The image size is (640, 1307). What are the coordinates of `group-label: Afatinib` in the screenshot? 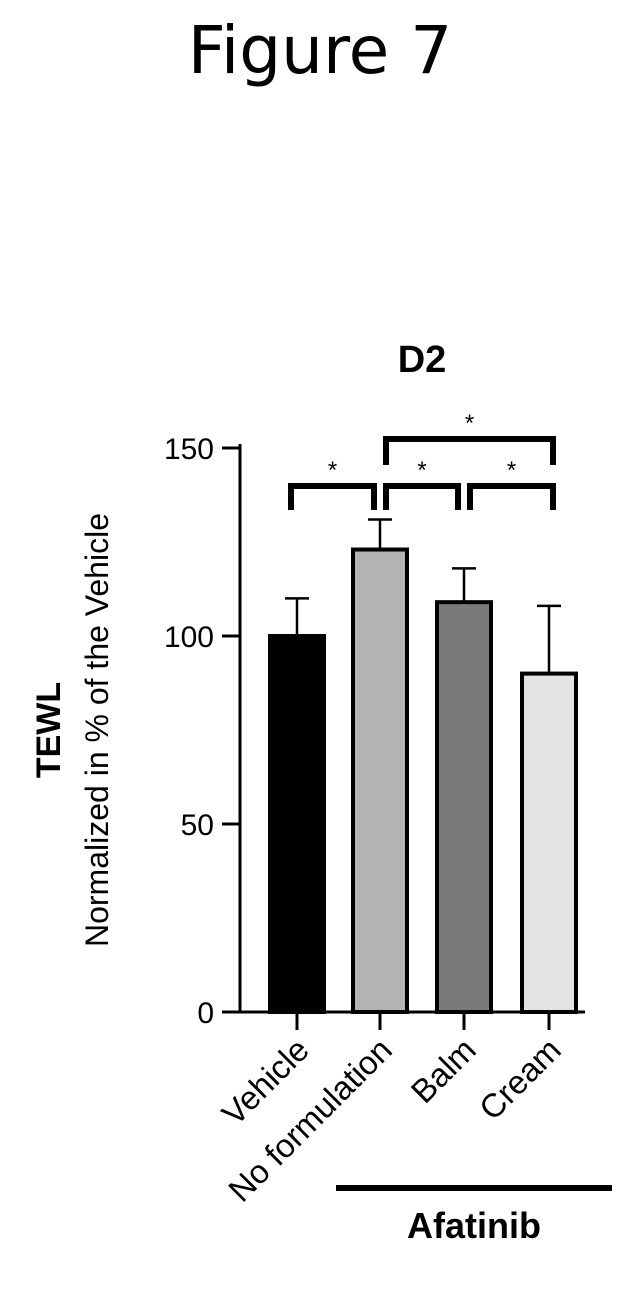 It's located at (474, 1225).